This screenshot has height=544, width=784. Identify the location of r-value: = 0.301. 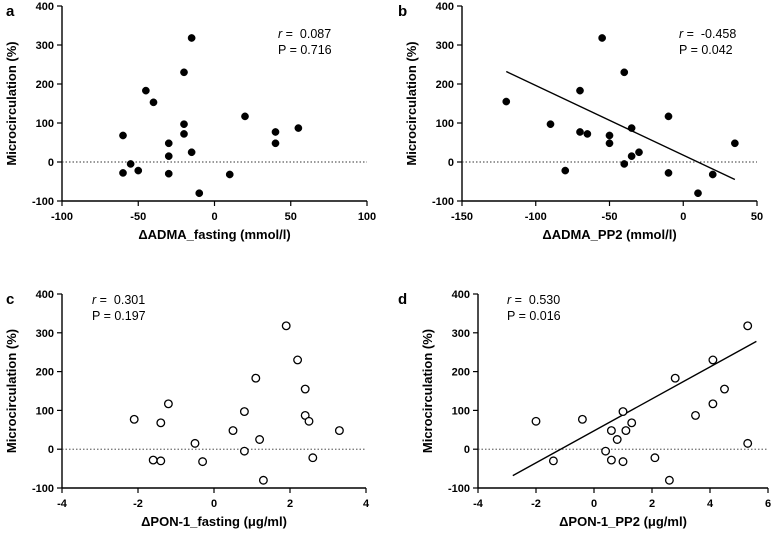
(120, 300).